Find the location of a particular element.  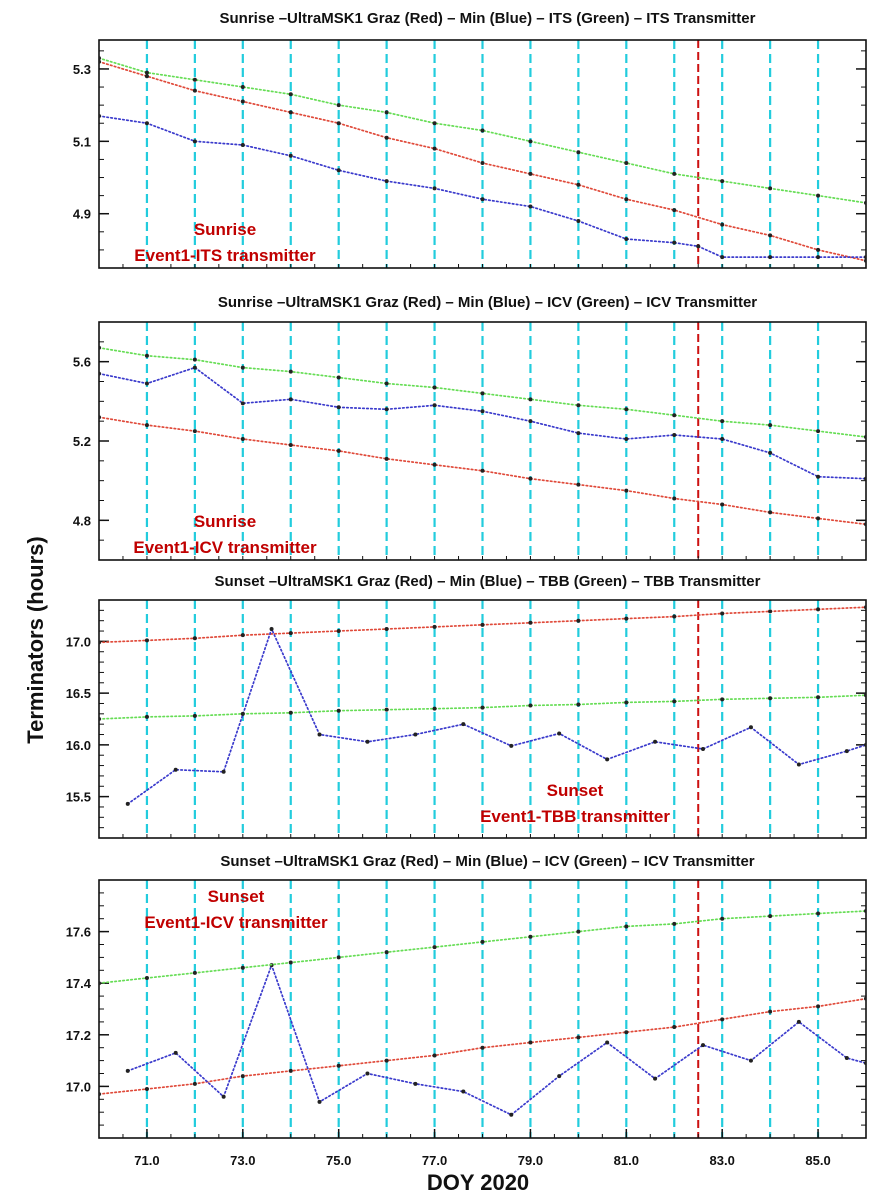

x-tick-label: 75.0 is located at coordinates (338, 1160).